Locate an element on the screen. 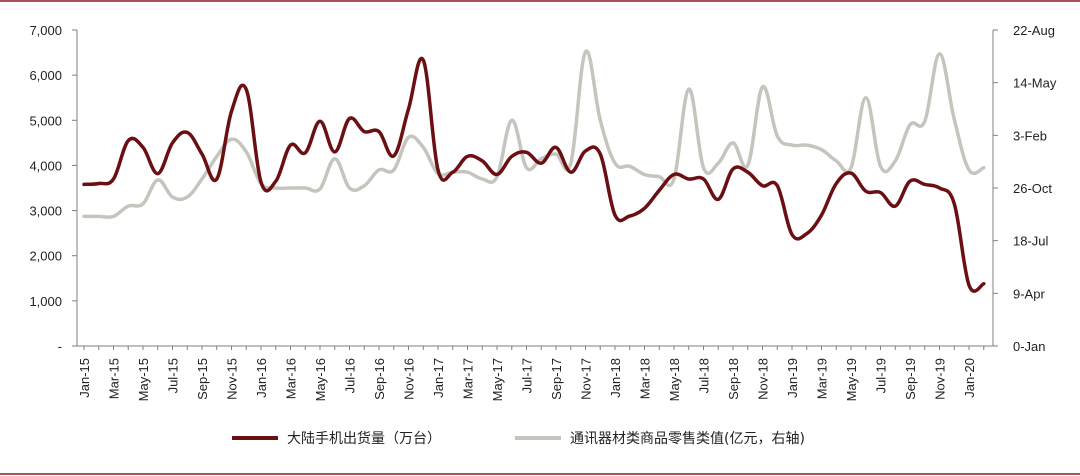  x-tick-label: Jul-17 is located at coordinates (527, 375).